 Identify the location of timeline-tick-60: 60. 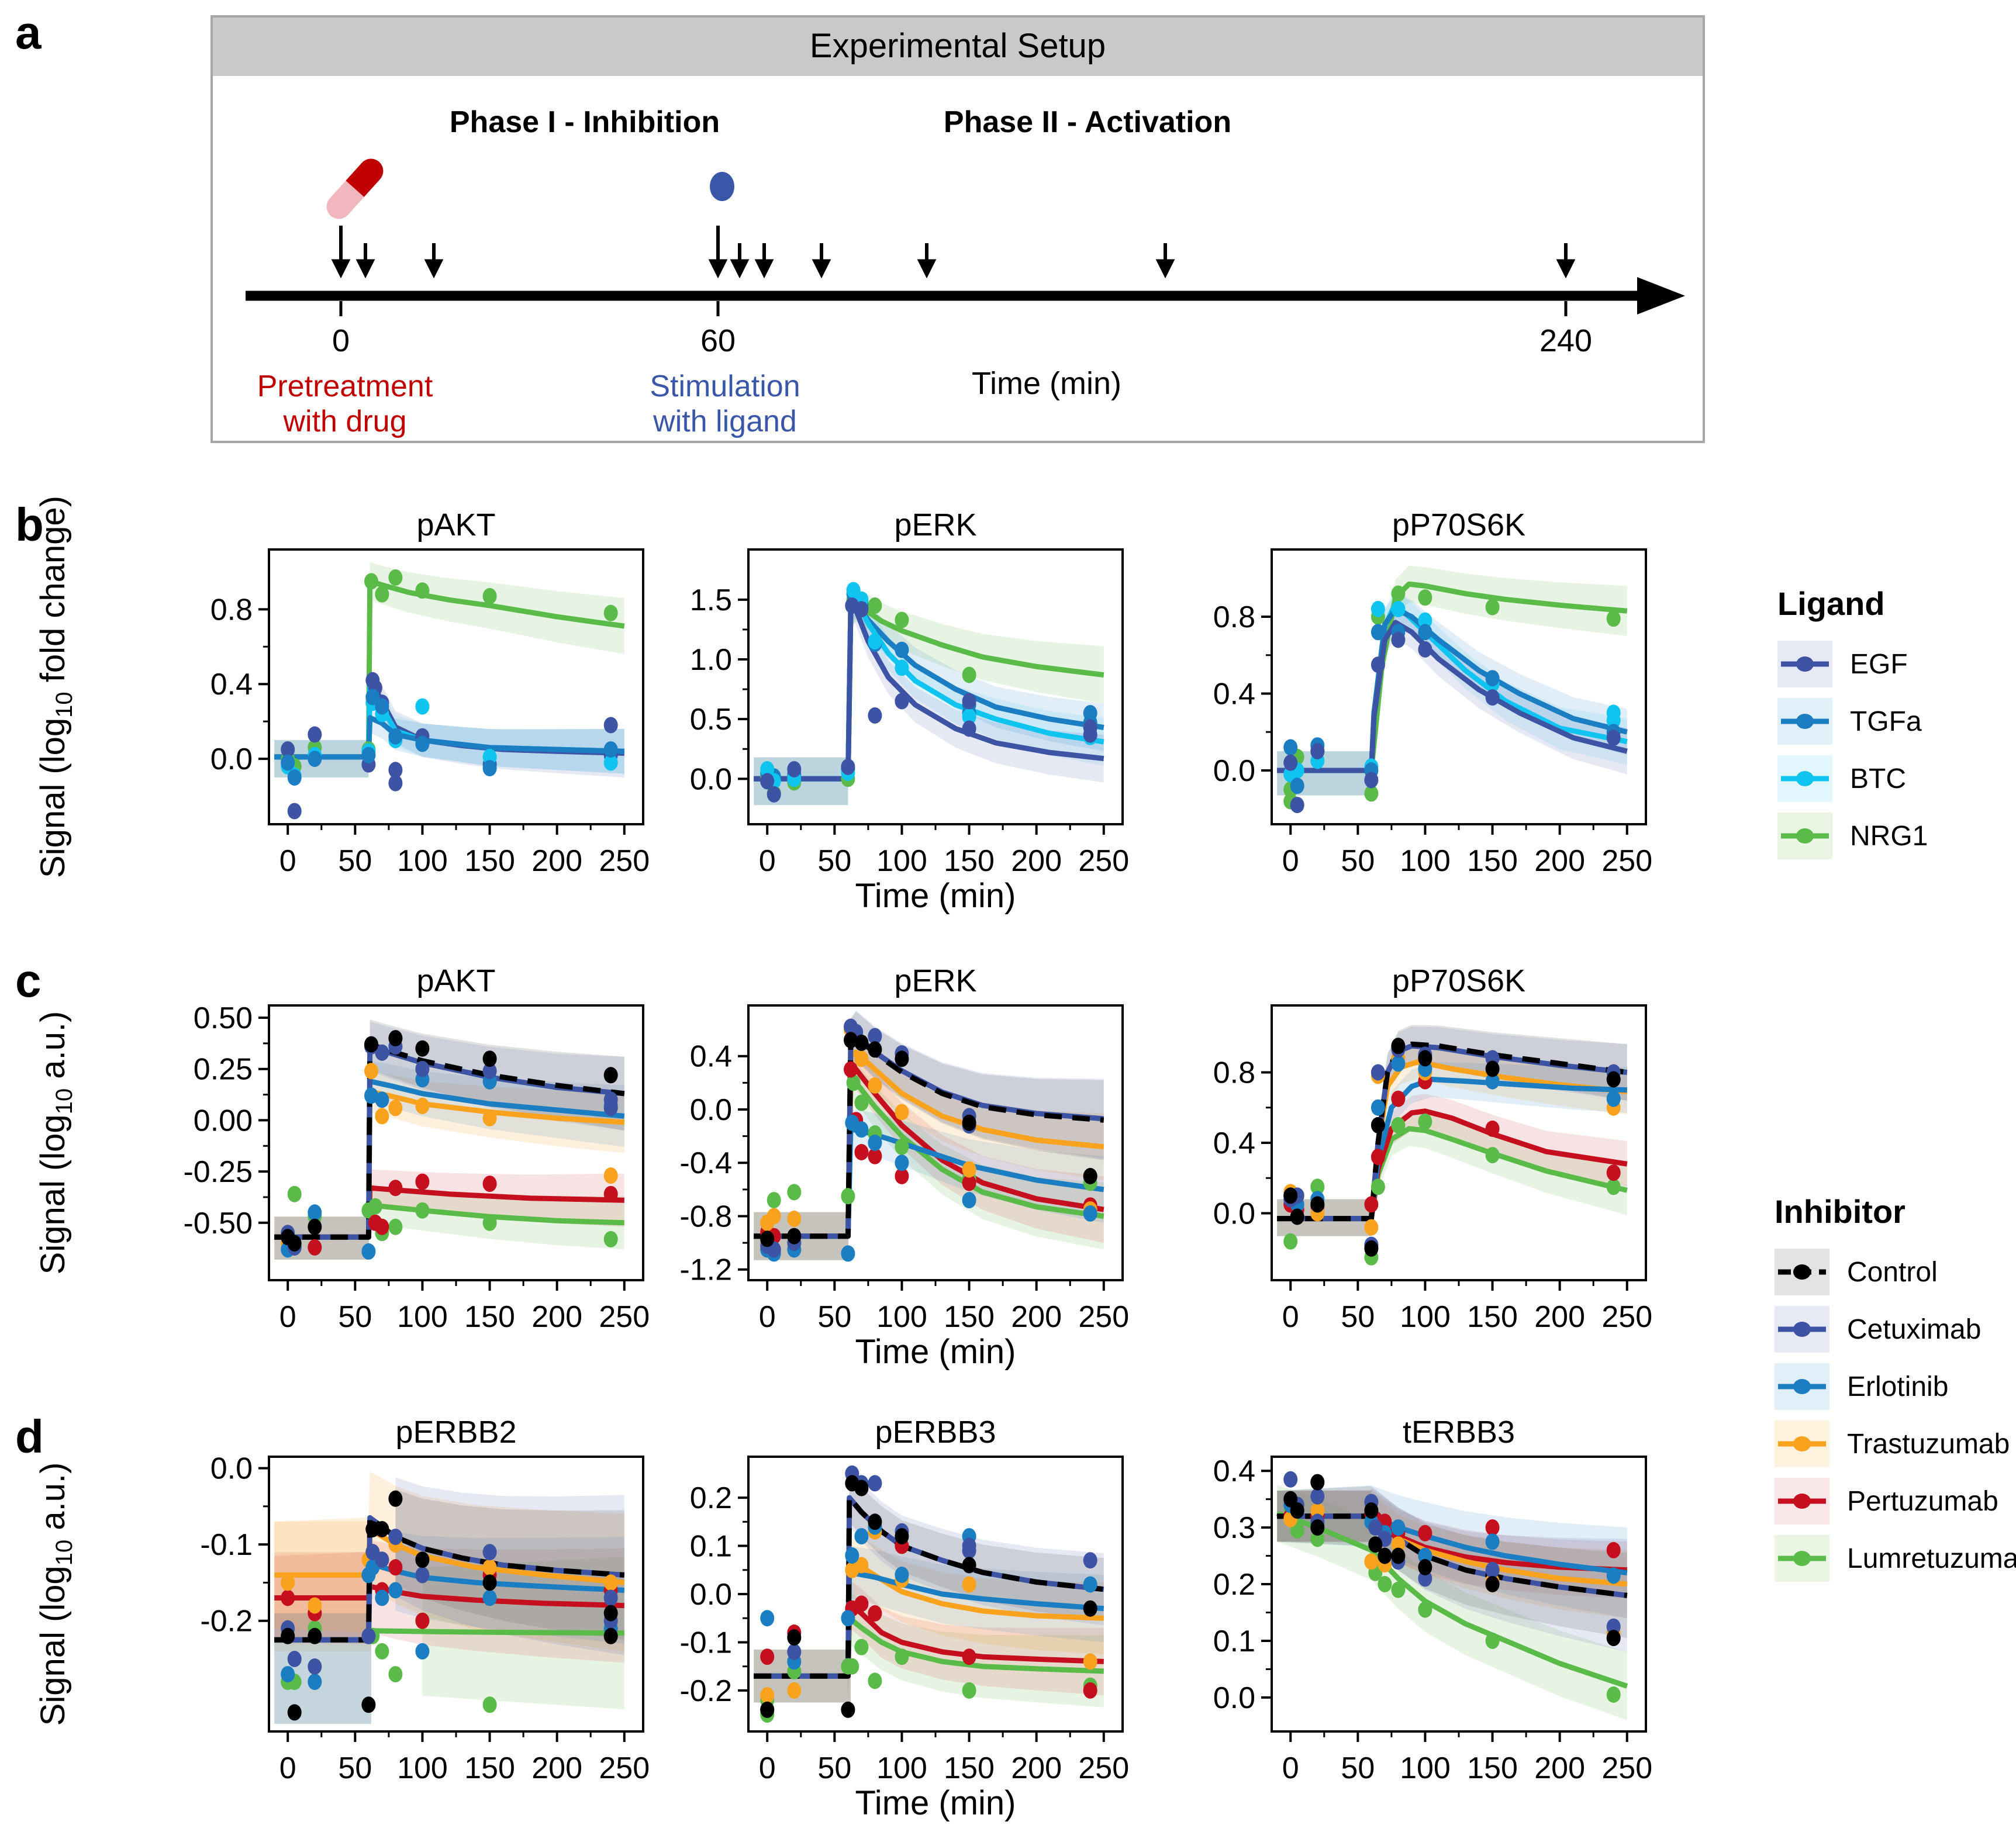
(718, 340).